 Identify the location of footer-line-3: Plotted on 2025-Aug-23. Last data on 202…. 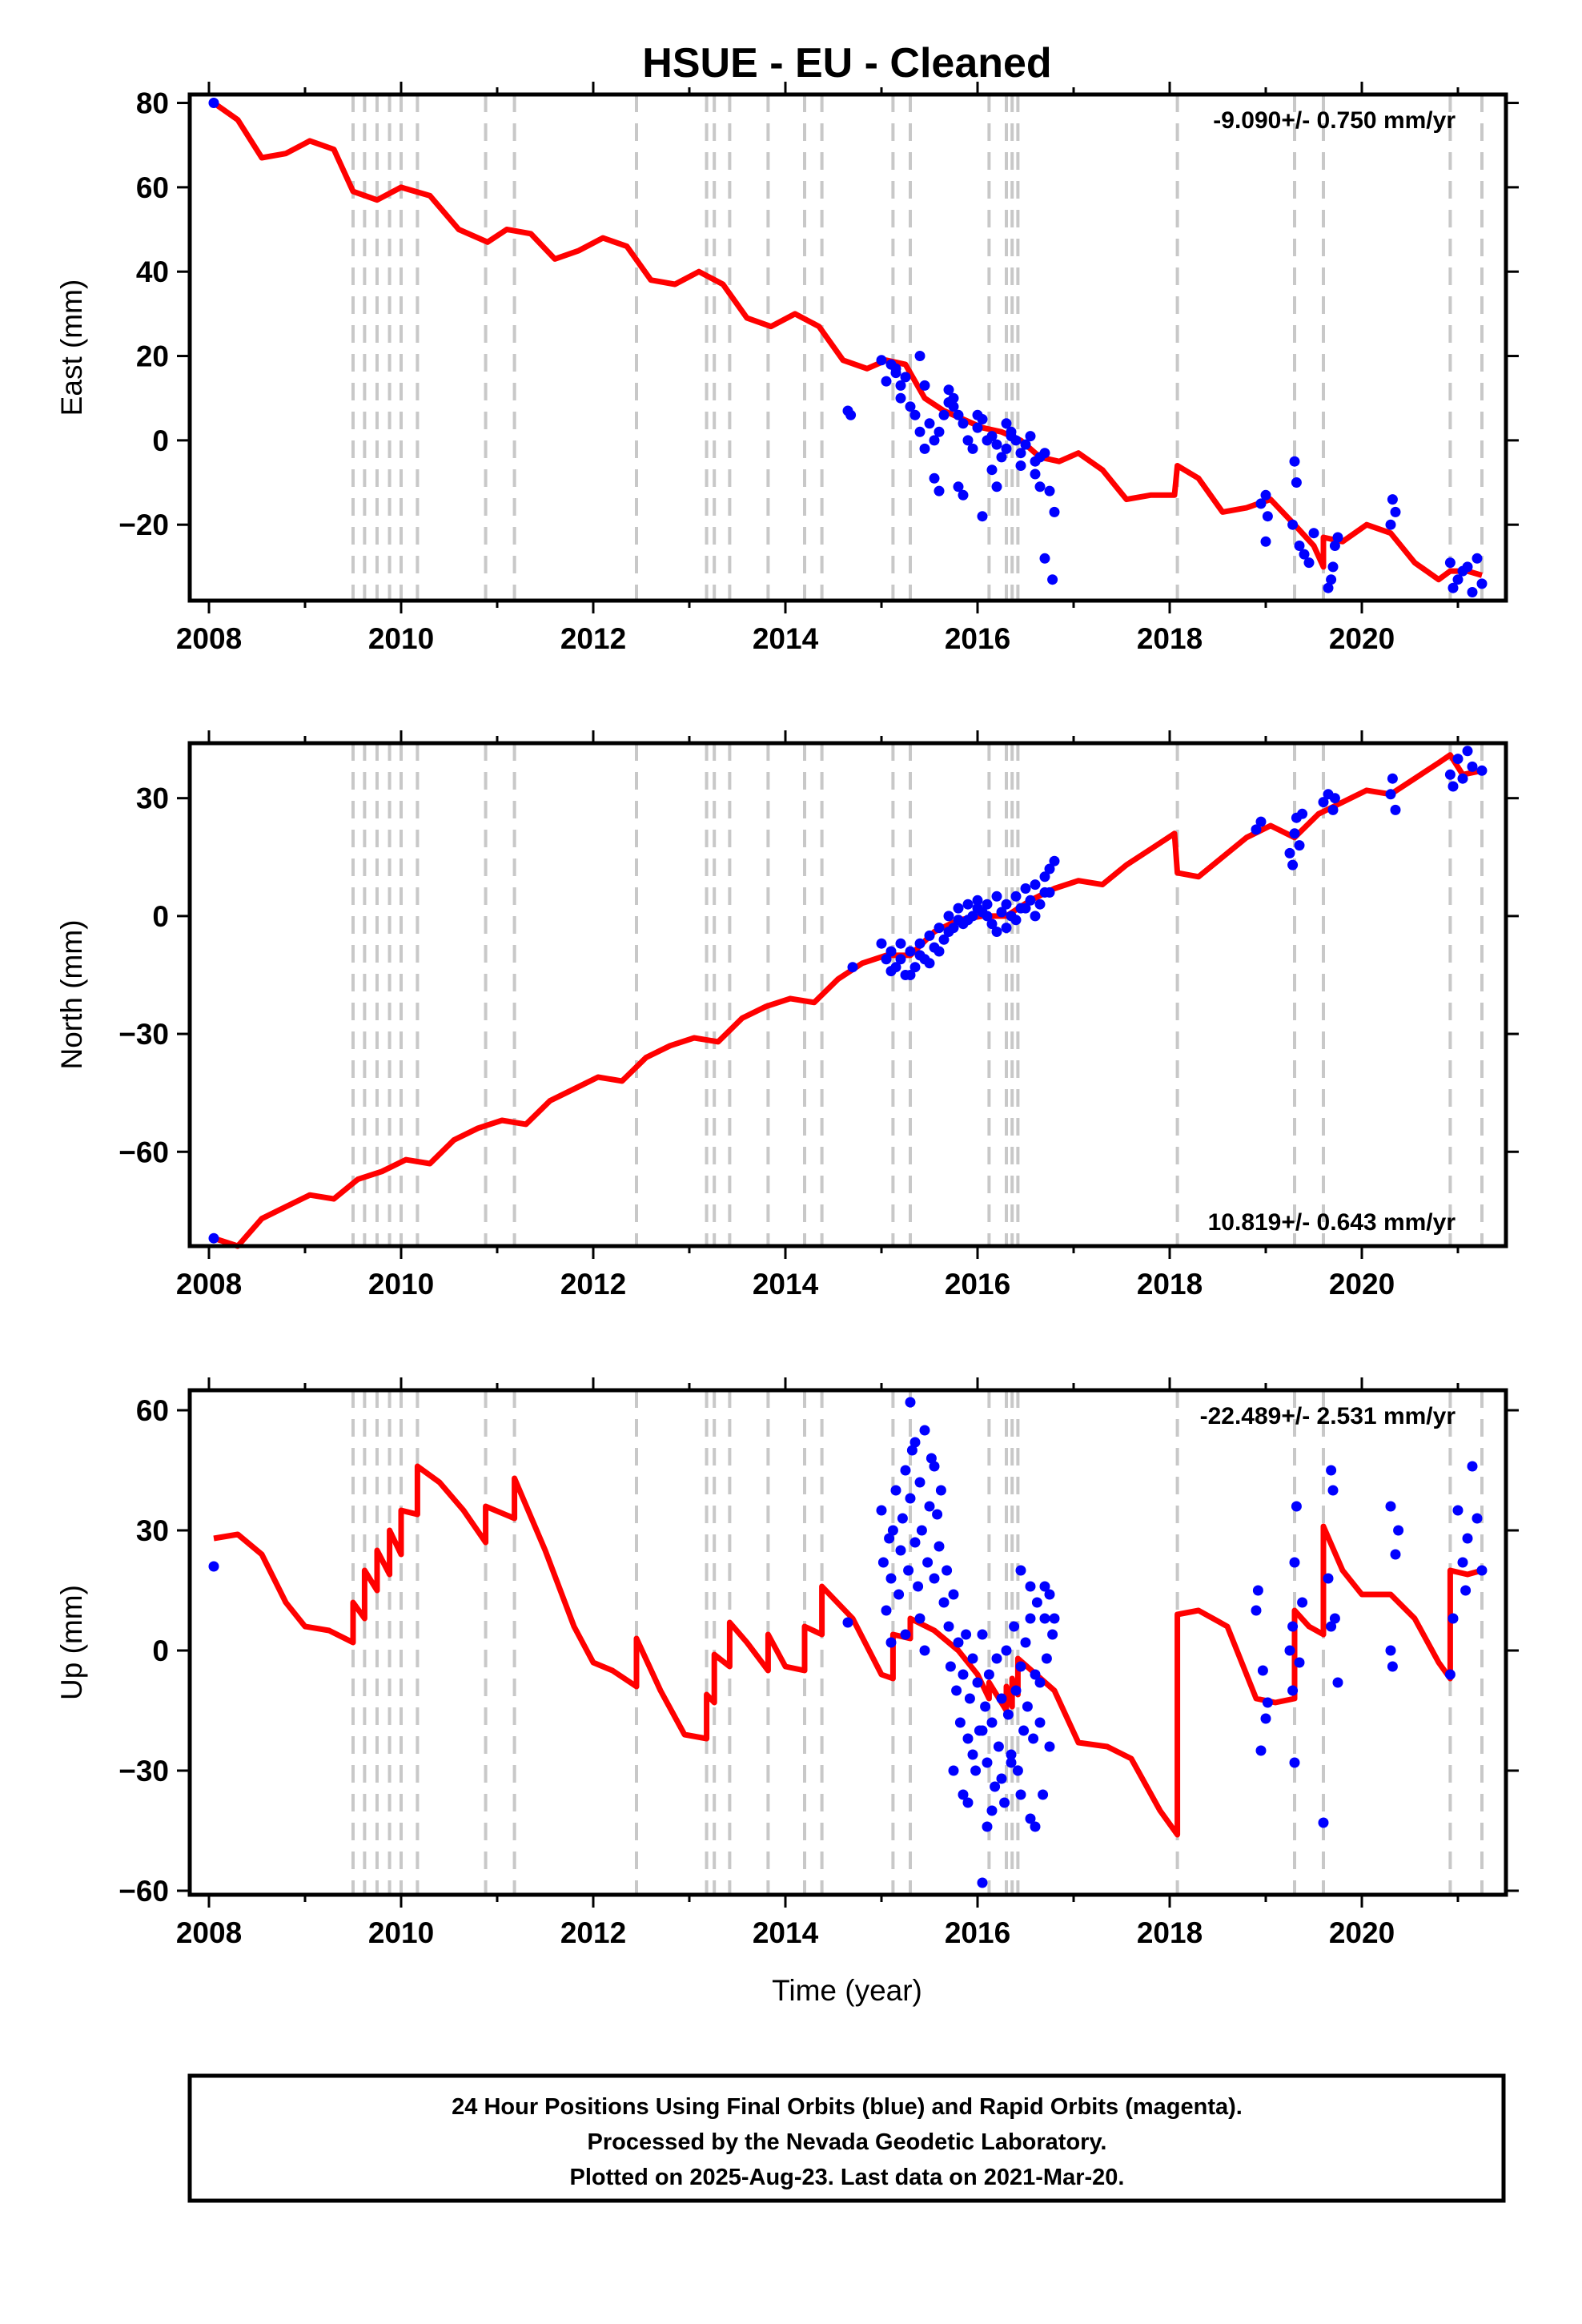
(847, 2177).